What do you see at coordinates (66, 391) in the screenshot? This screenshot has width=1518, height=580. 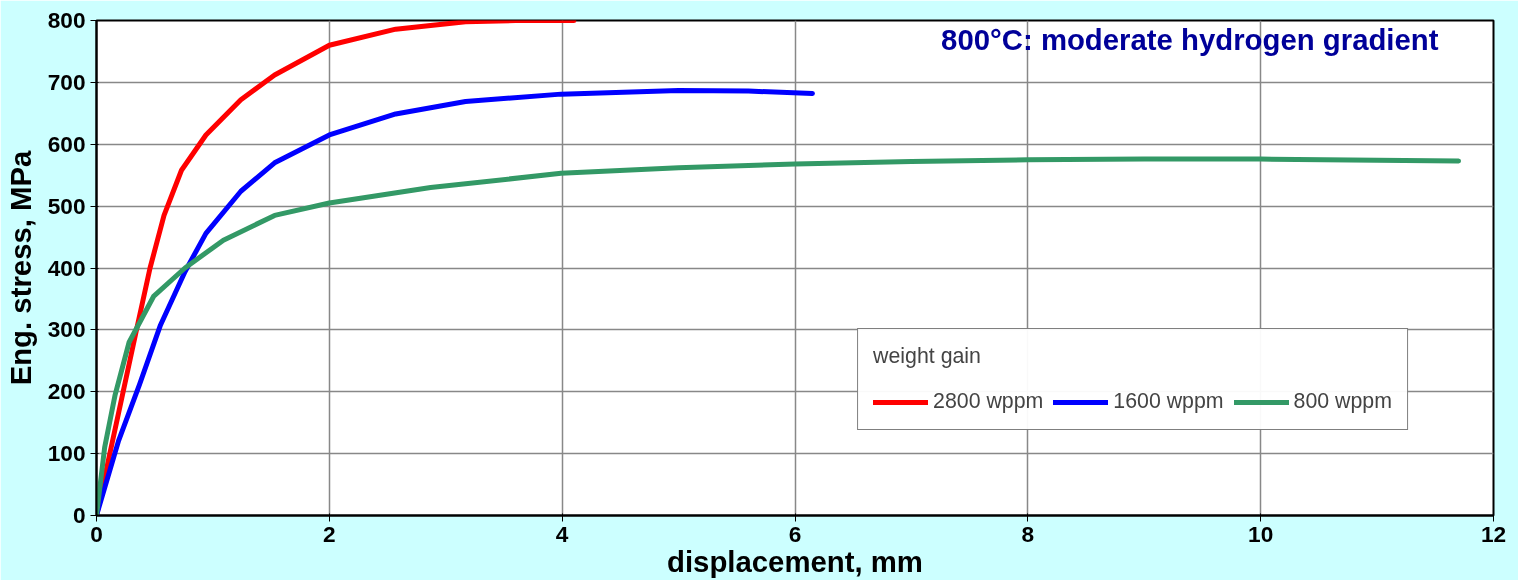 I see `y-tick-label: 200` at bounding box center [66, 391].